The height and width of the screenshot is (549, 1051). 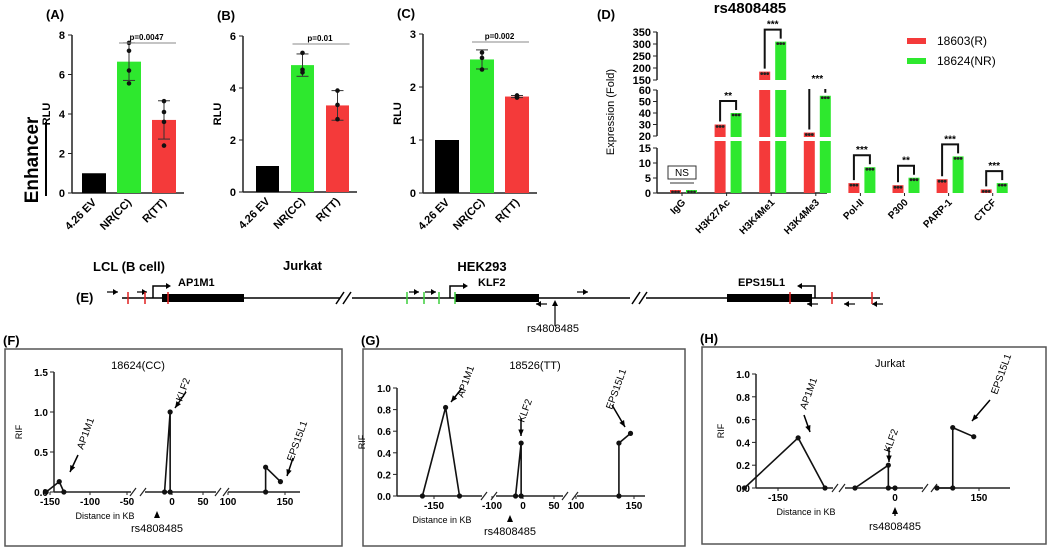 What do you see at coordinates (743, 421) in the screenshot?
I see `y-tick-label: 0.6` at bounding box center [743, 421].